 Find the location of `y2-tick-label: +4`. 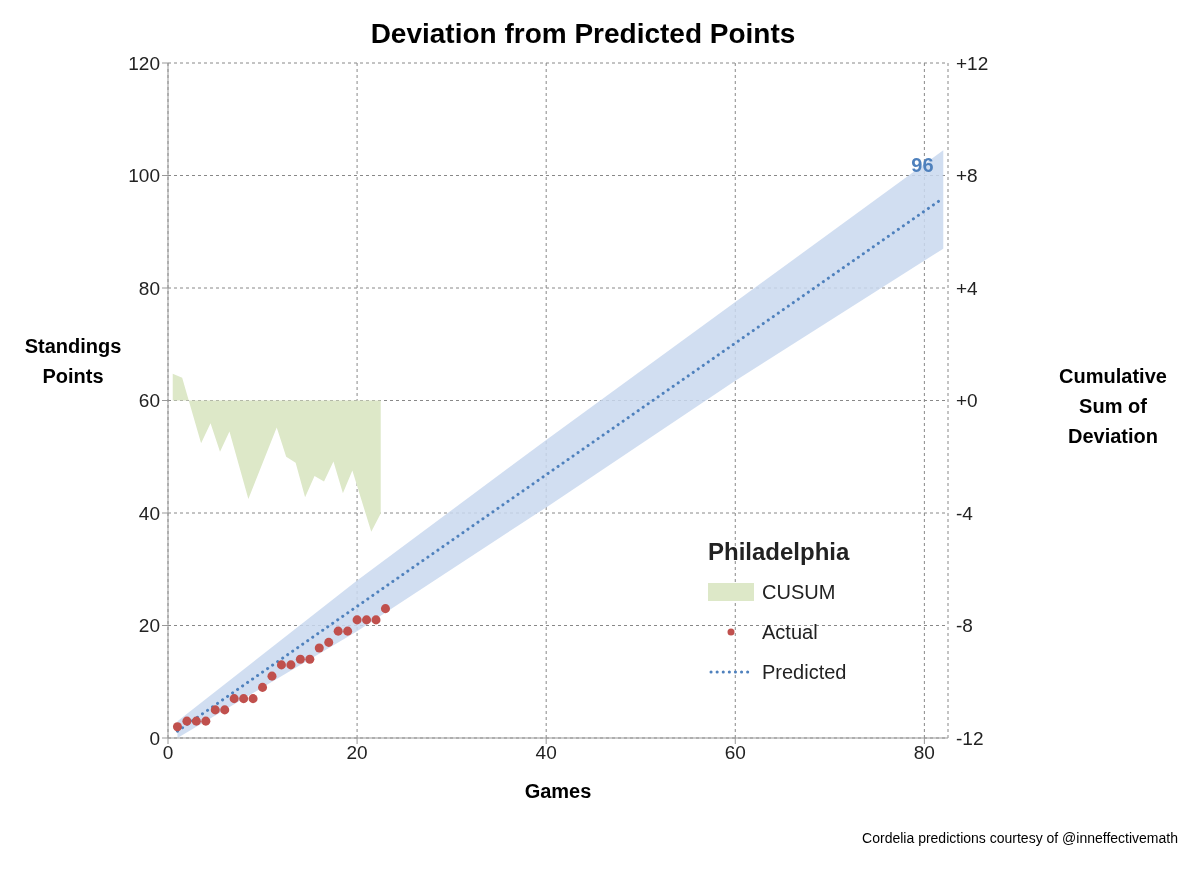

y2-tick-label: +4 is located at coordinates (967, 288).